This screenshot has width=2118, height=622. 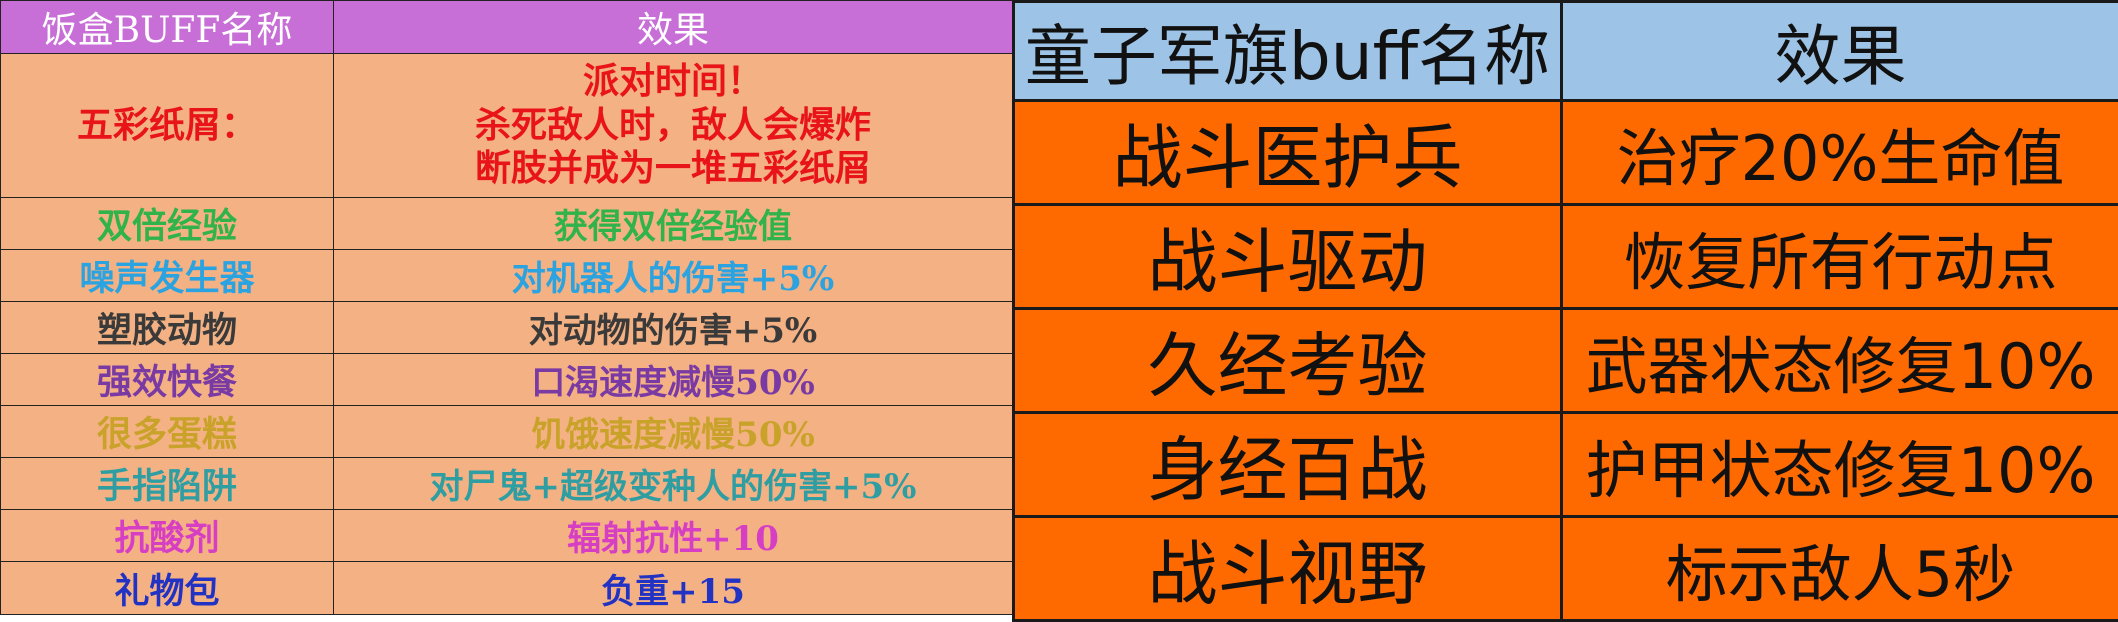 What do you see at coordinates (167, 536) in the screenshot?
I see `buff-name-cell: 抗酸剂` at bounding box center [167, 536].